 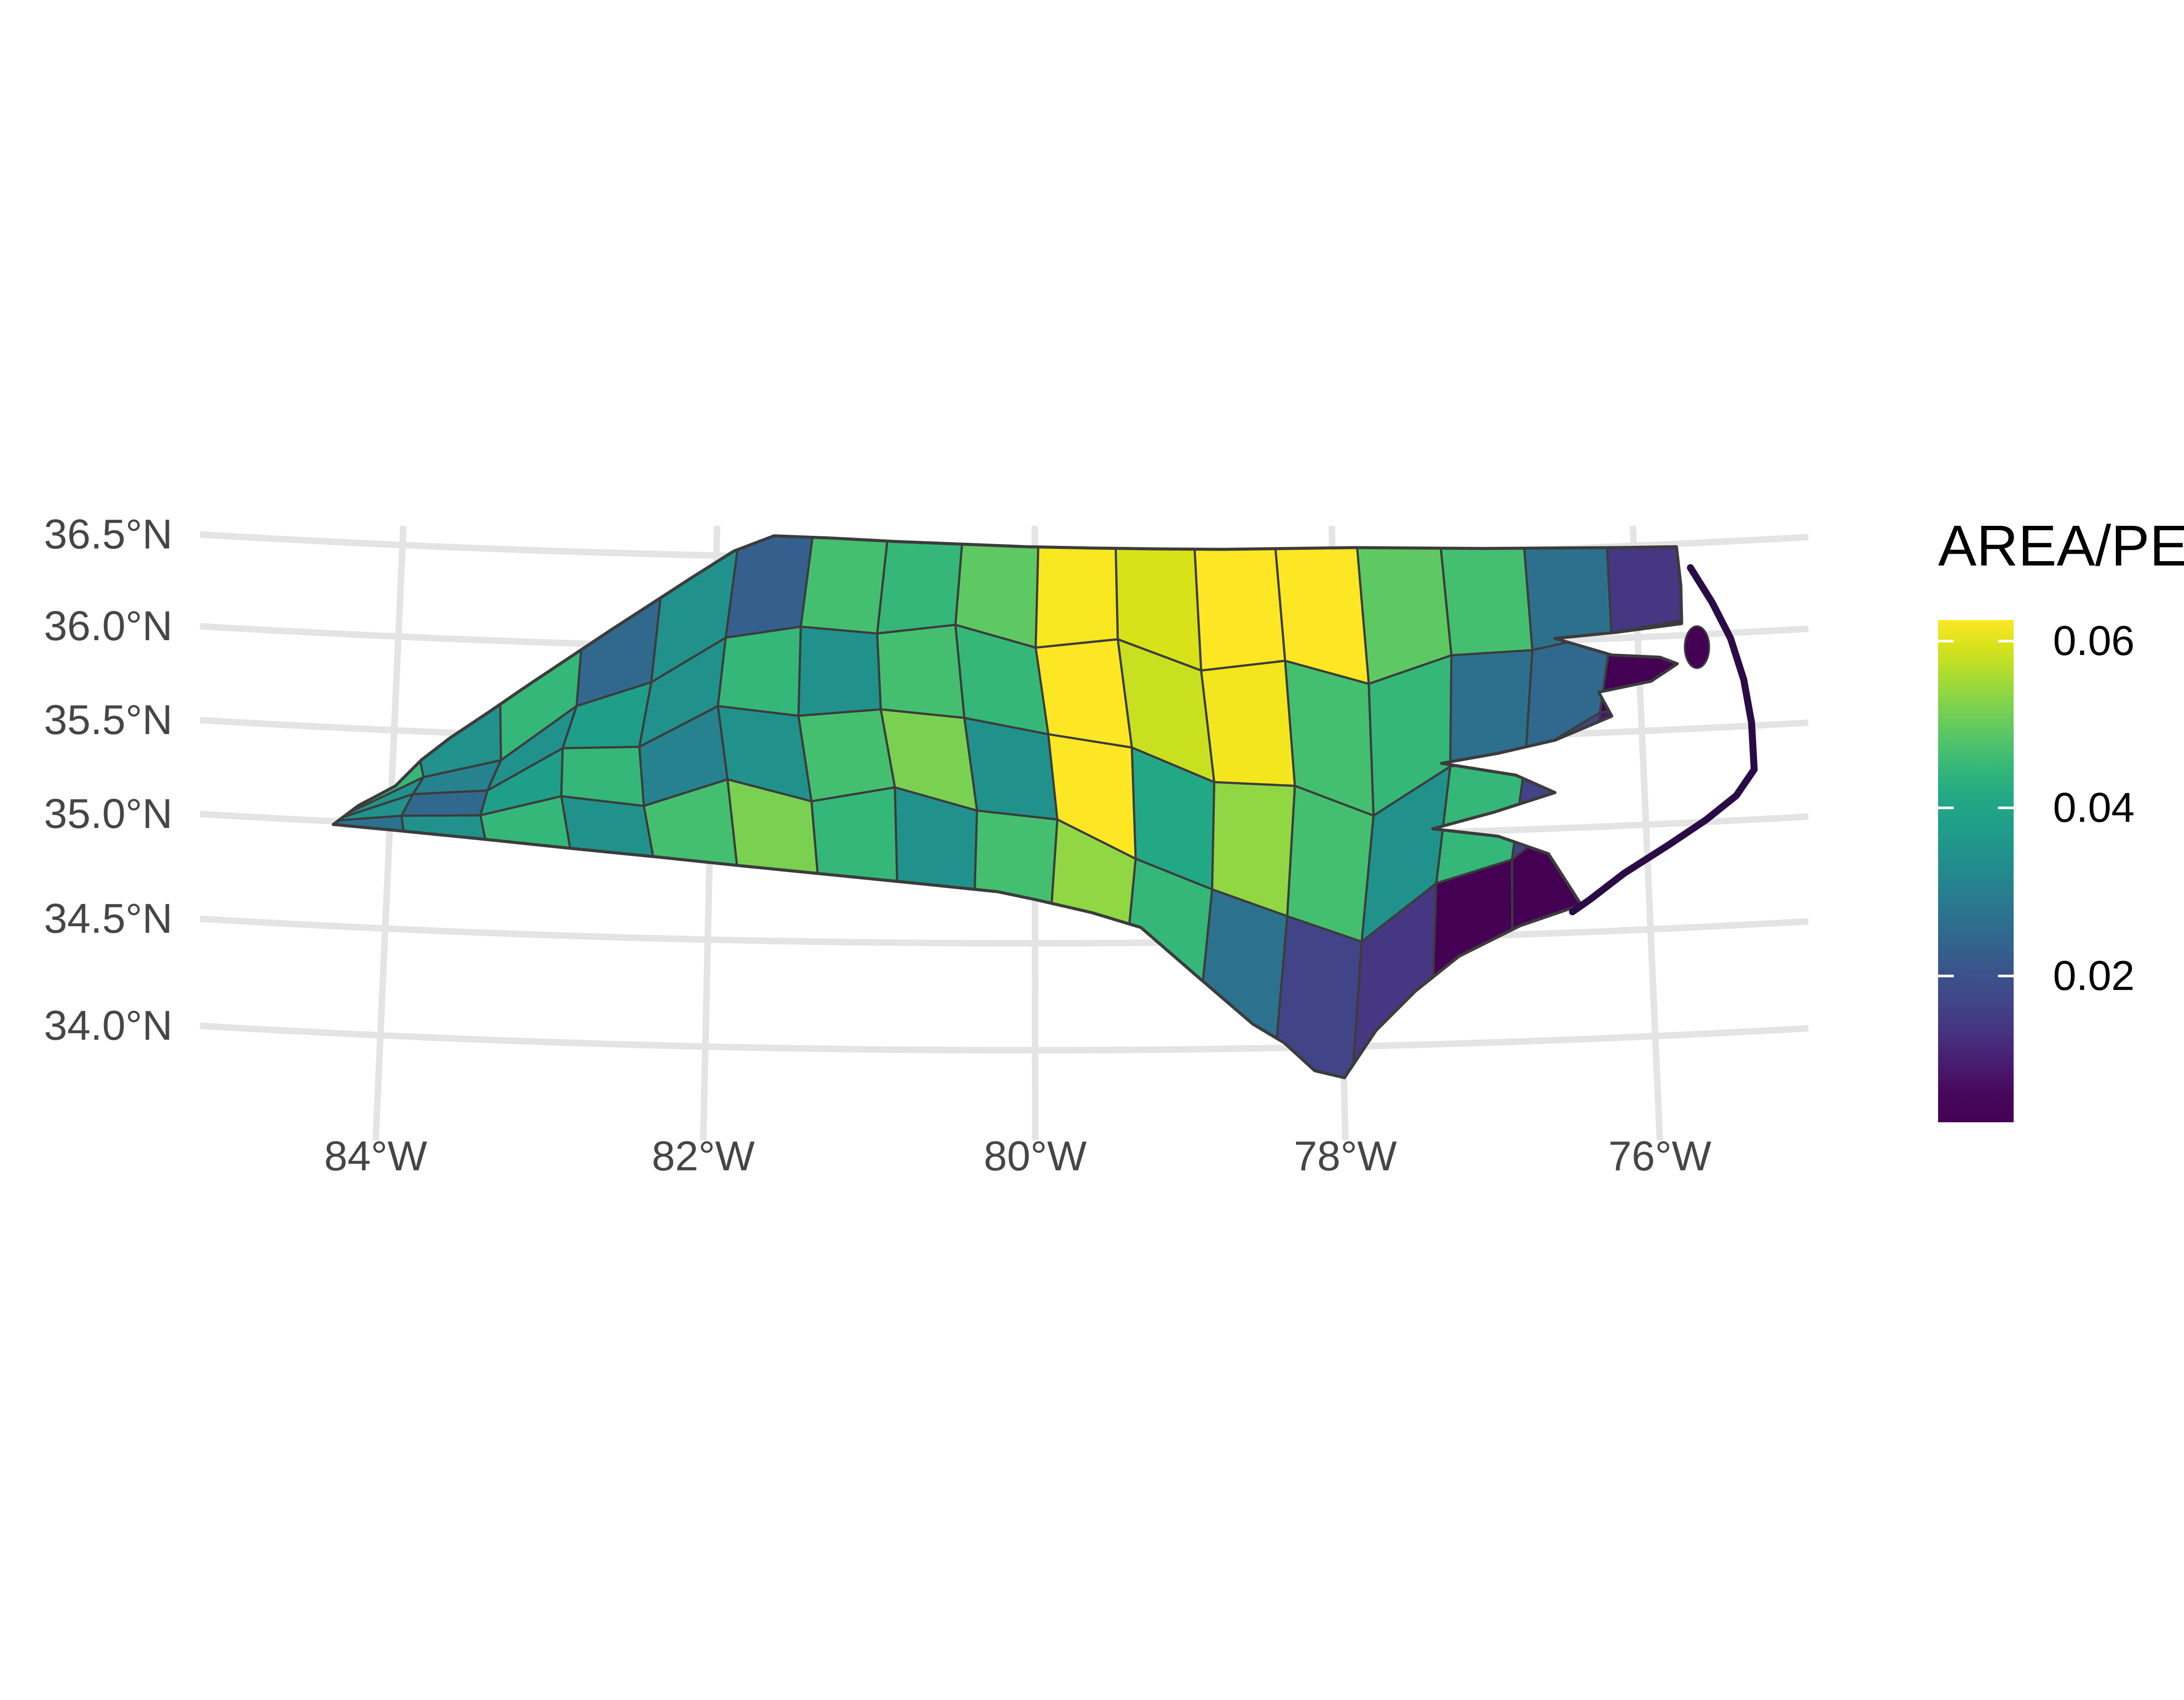 I want to click on y-axis-tick-label: 35.0°N, so click(x=108, y=814).